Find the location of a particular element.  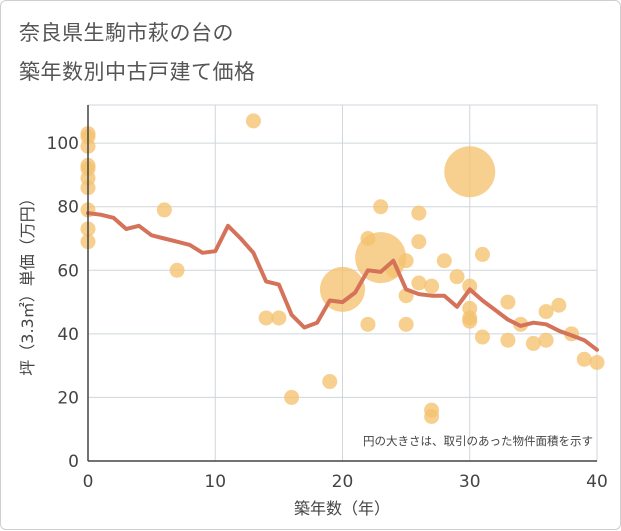

y-tick-label: 60 is located at coordinates (68, 271).